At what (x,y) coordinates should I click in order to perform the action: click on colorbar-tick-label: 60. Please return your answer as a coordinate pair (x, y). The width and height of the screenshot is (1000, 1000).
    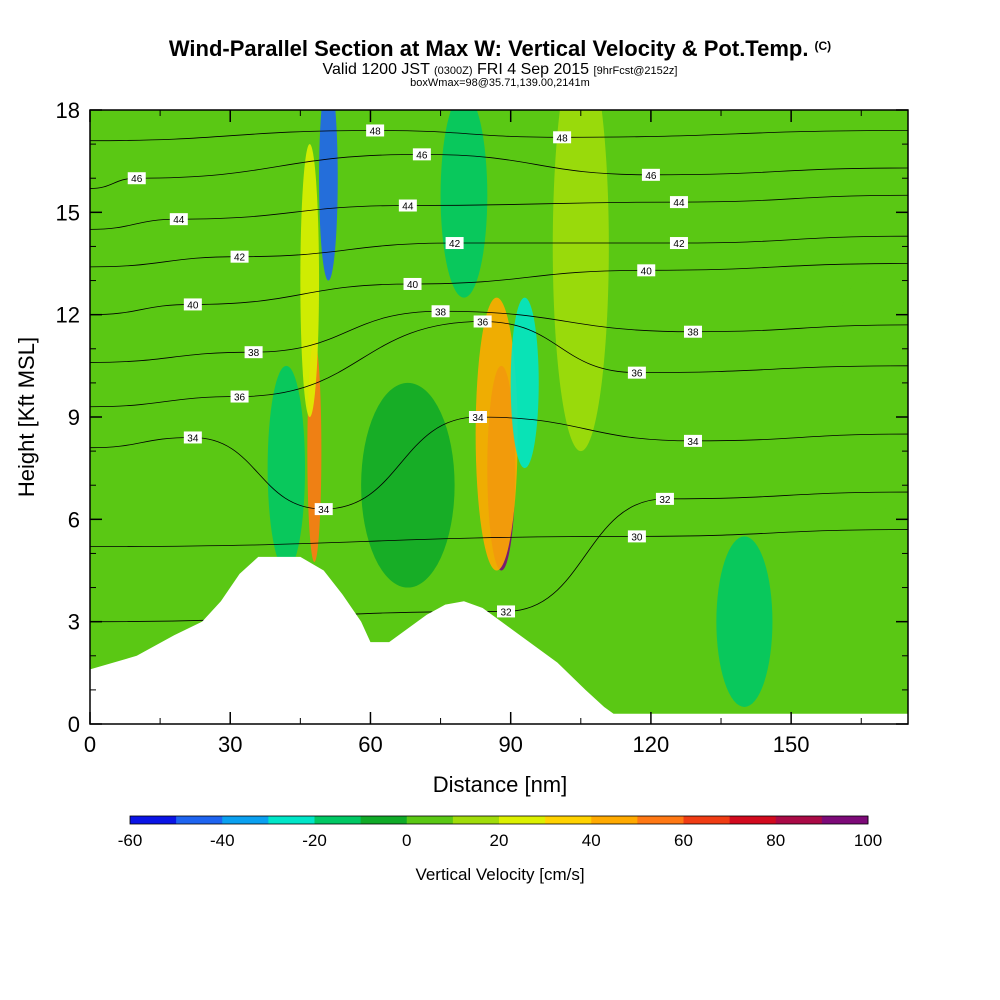
    Looking at the image, I should click on (683, 840).